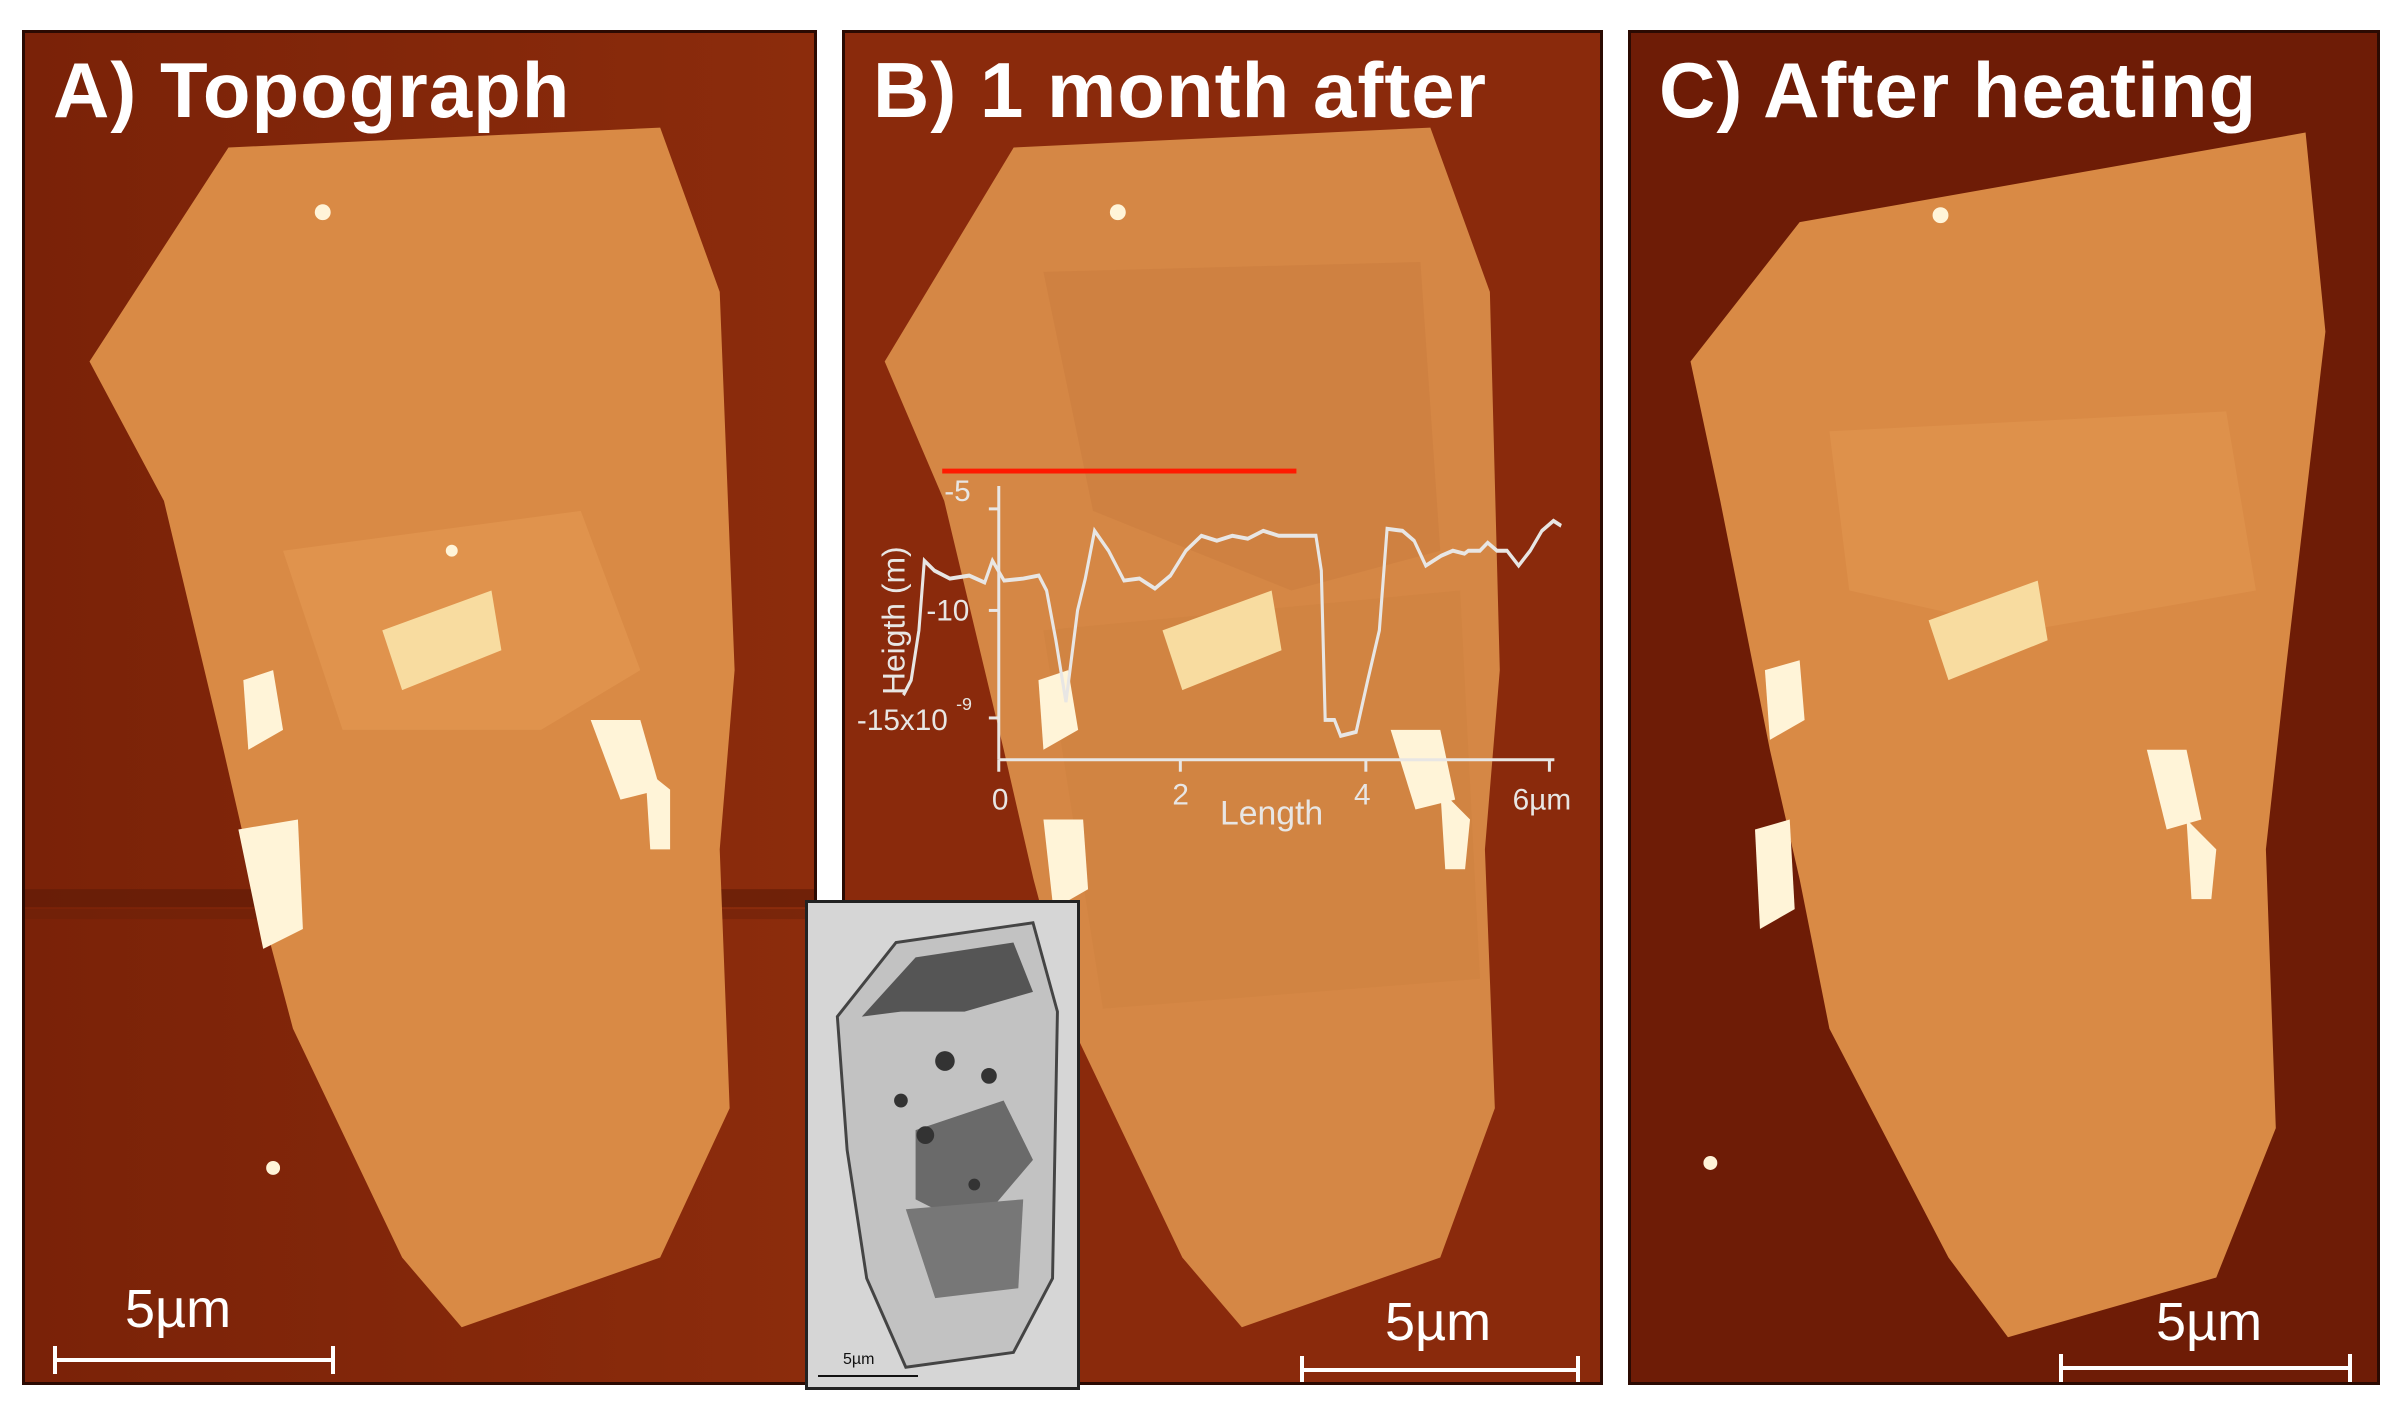 The image size is (2395, 1408). I want to click on scale-bar-a, so click(194, 1360).